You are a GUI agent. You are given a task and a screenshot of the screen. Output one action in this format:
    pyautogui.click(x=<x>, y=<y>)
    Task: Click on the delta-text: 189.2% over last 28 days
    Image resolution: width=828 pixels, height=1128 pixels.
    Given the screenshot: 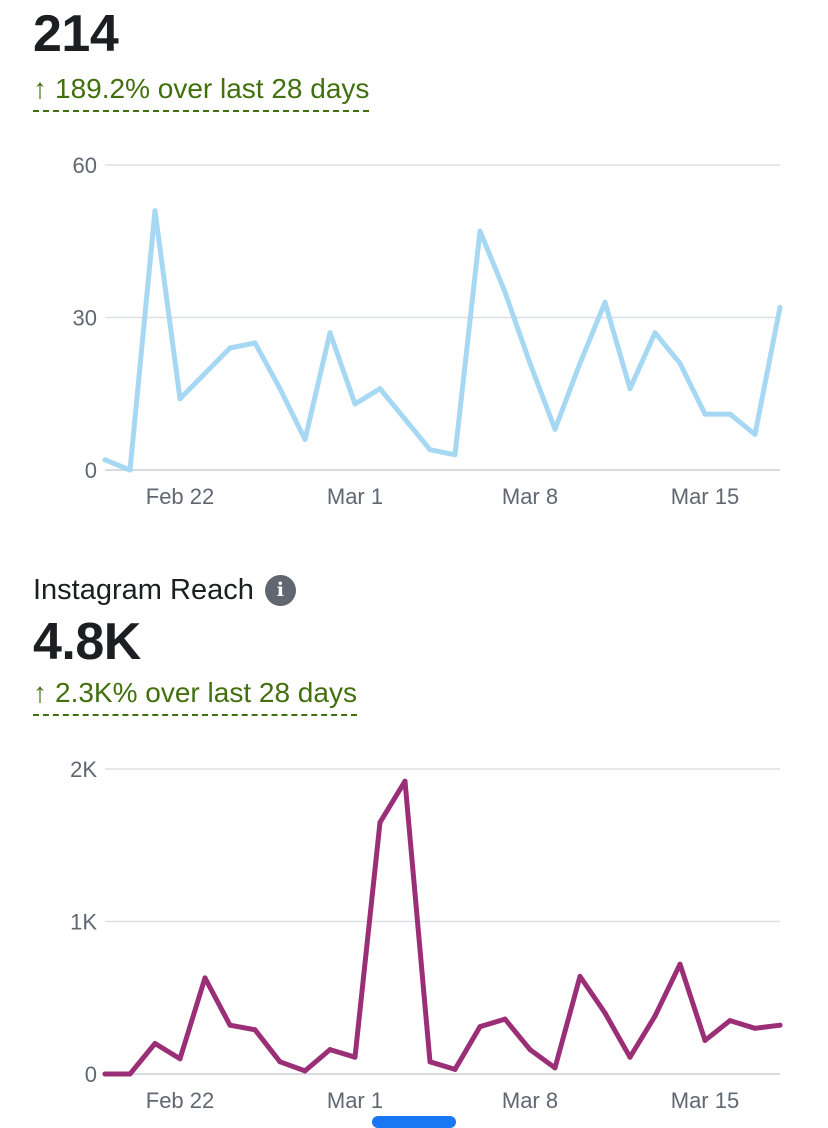 What is the action you would take?
    pyautogui.click(x=212, y=88)
    